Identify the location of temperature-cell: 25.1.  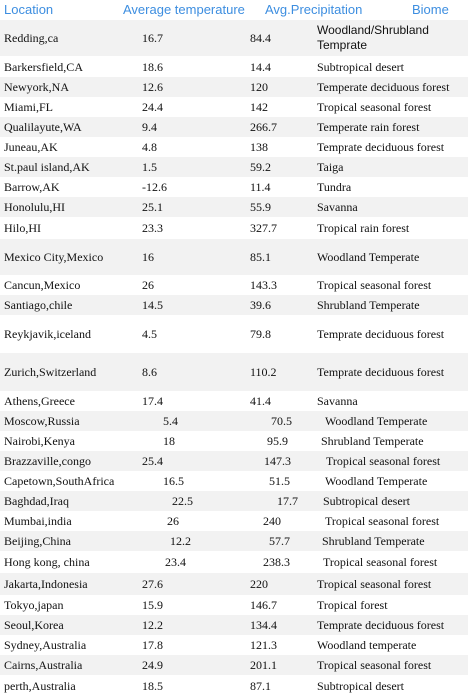
(152, 206).